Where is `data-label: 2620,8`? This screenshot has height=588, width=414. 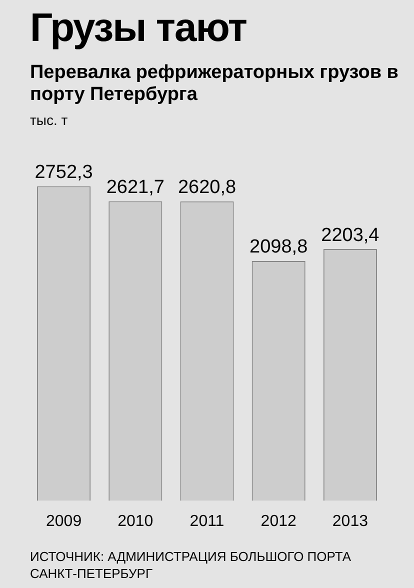
data-label: 2620,8 is located at coordinates (207, 187).